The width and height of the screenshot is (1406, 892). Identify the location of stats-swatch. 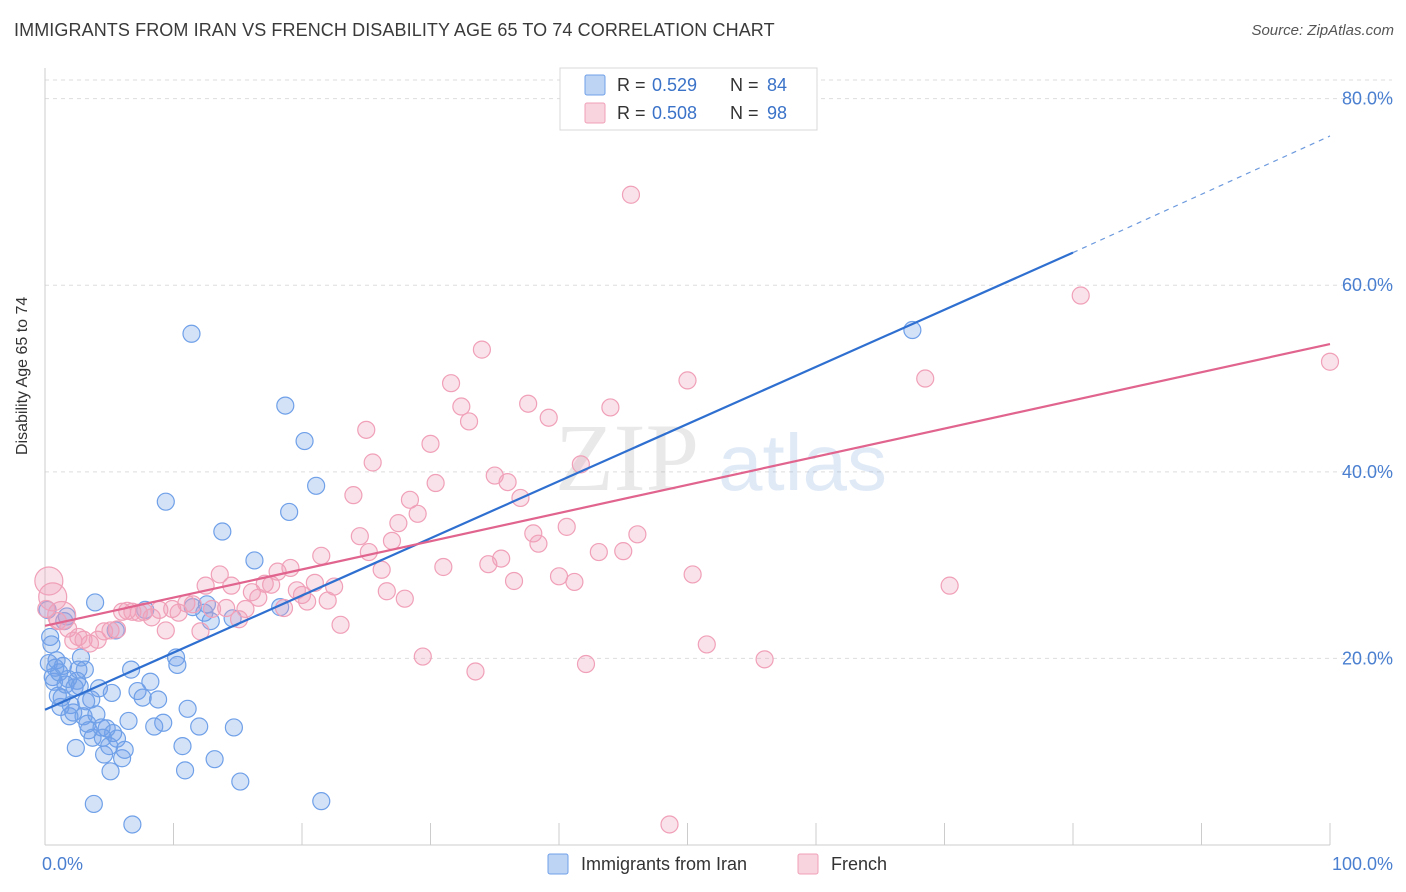
(595, 113).